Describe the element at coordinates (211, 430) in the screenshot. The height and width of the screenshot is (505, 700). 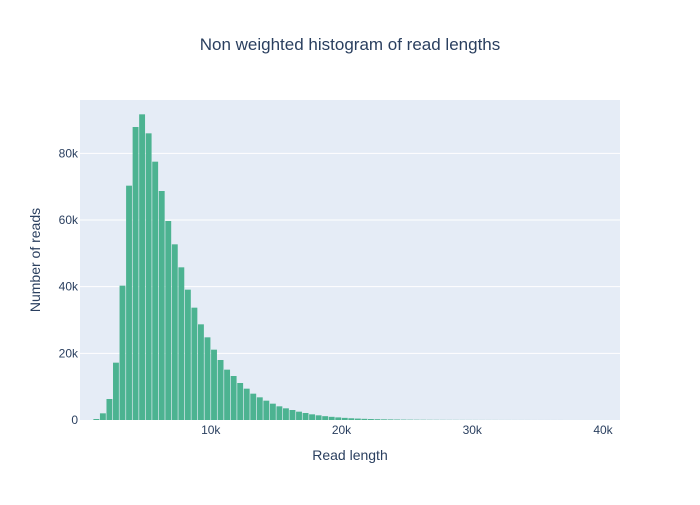
I see `x-tick-label: 10k` at that location.